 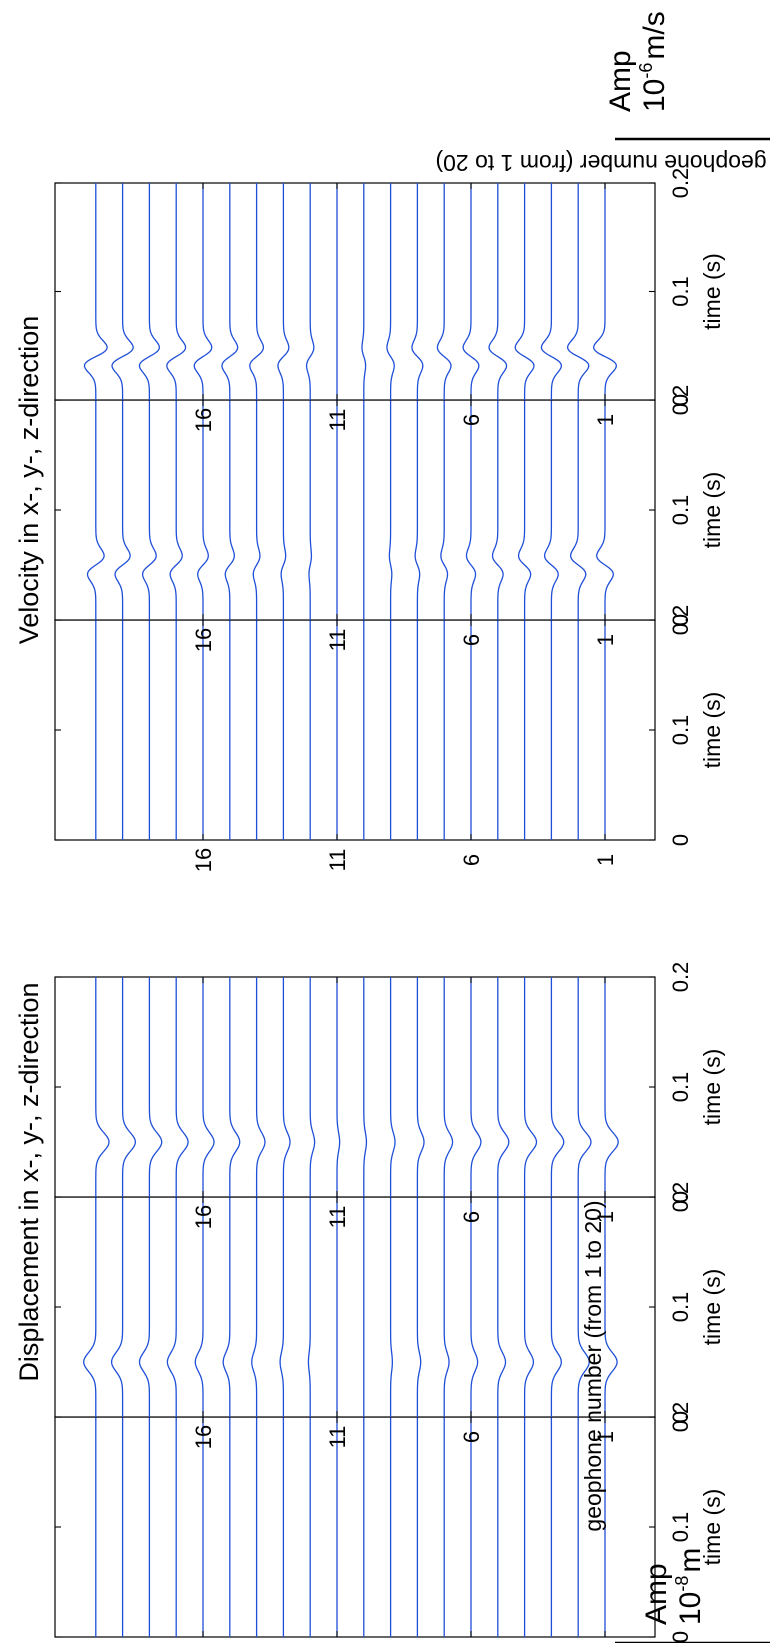 I want to click on title-velocity: Velocity in x-, y-, z-direction, so click(x=29, y=480).